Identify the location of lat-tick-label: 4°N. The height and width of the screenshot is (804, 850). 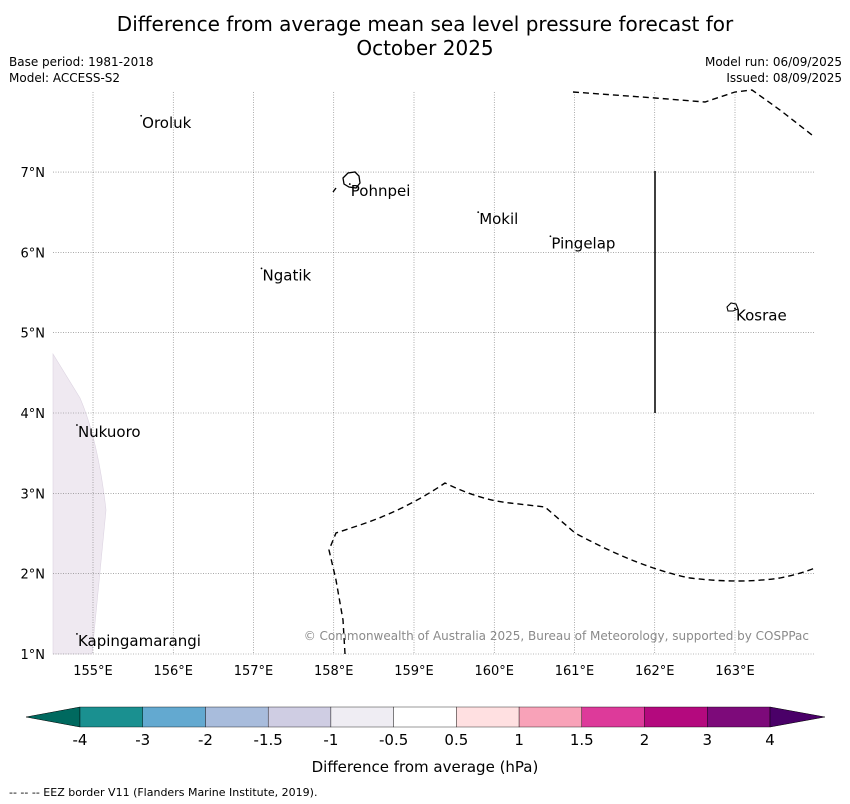
(33, 414).